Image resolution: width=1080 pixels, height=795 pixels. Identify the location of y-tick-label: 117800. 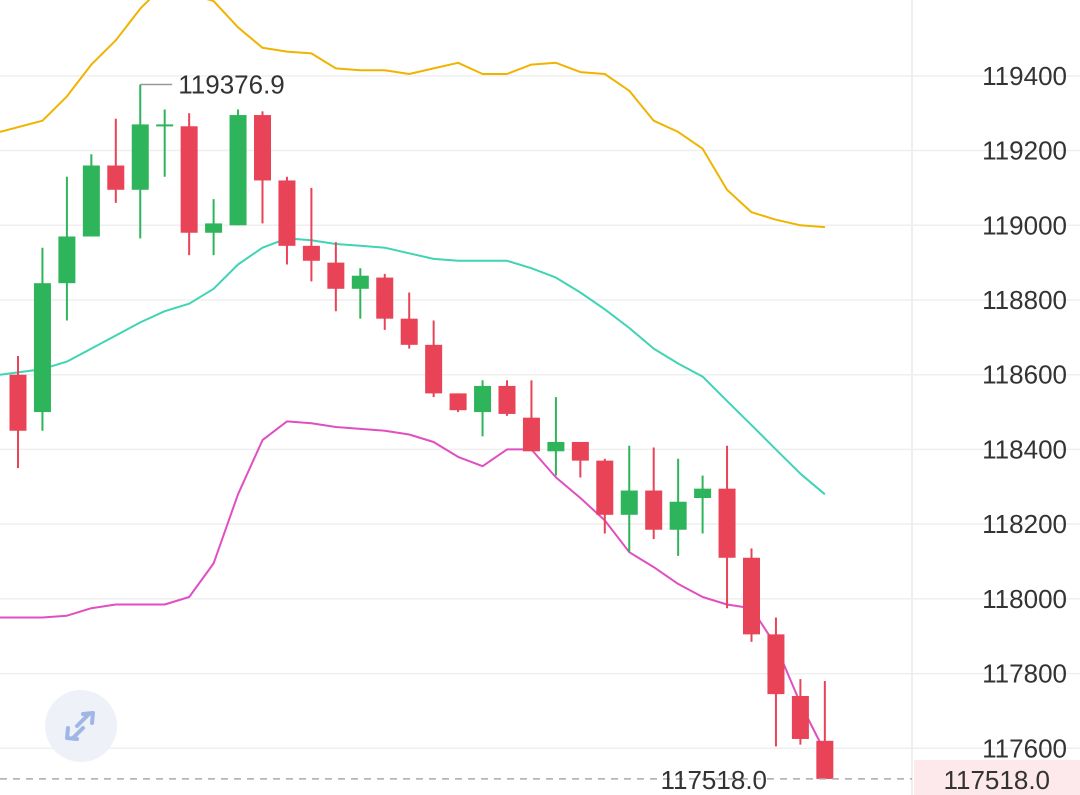
(1024, 674).